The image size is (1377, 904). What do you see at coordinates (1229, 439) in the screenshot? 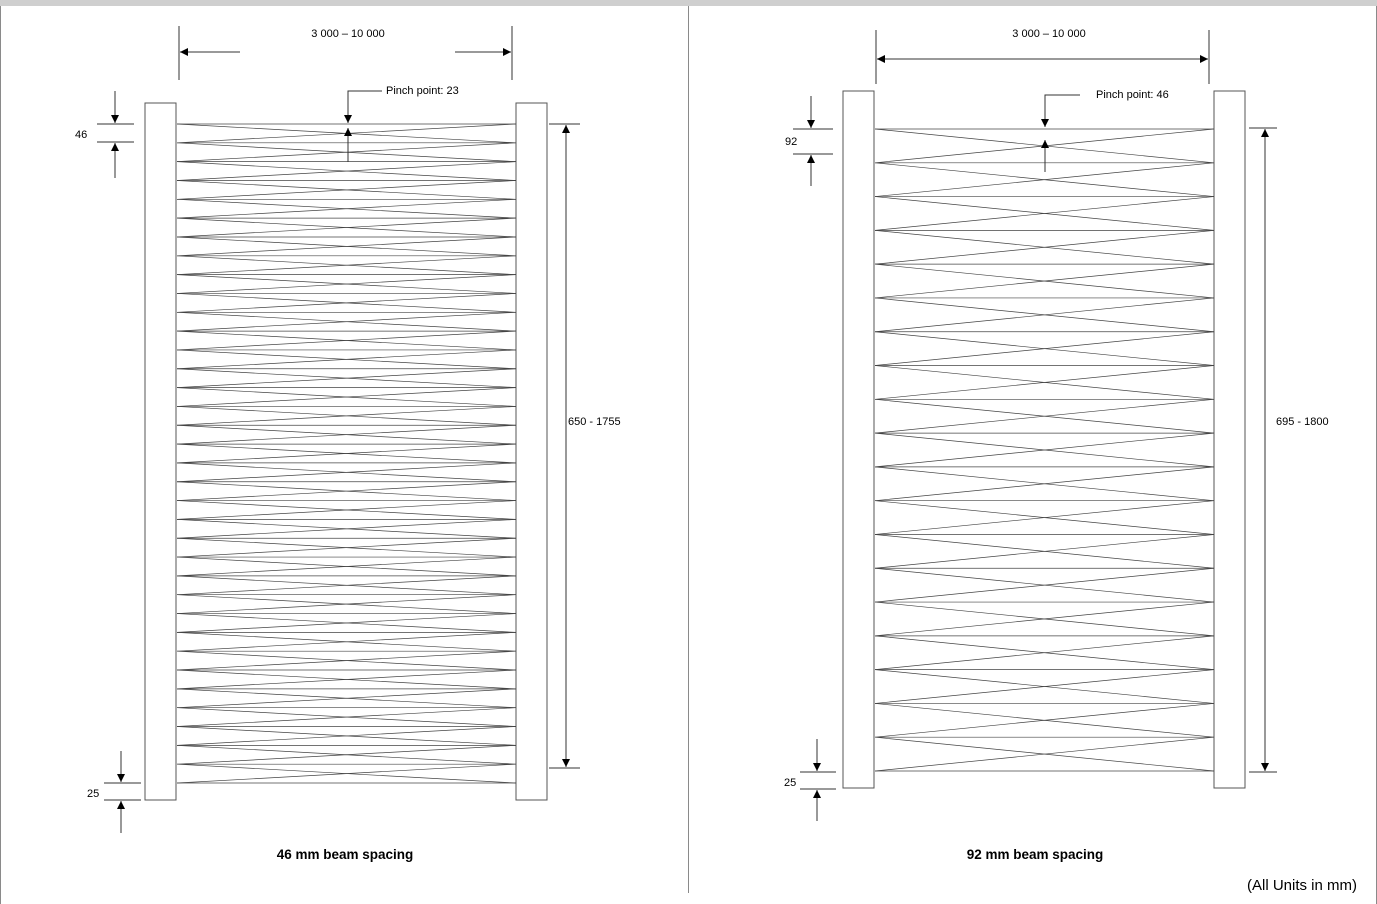
I see `right-receiver-column` at bounding box center [1229, 439].